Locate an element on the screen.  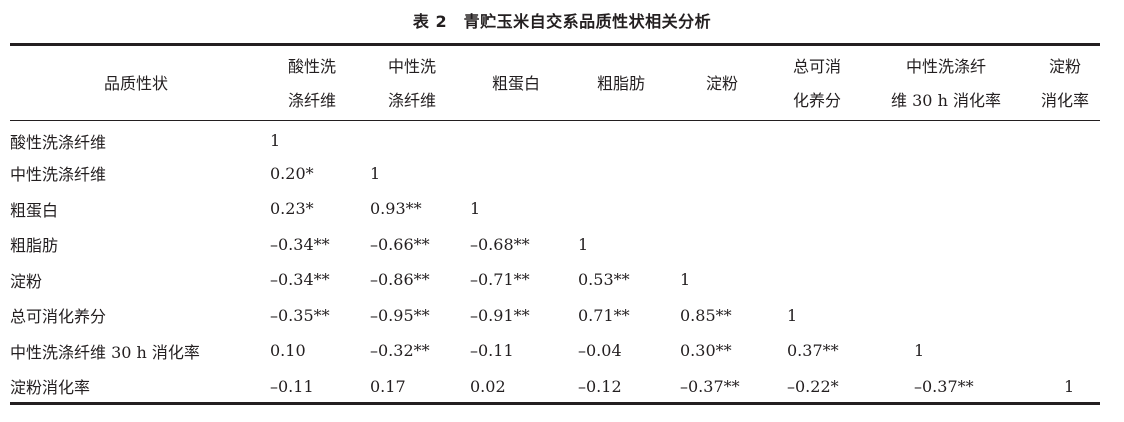
correlation-cell: 0.23* is located at coordinates (292, 209).